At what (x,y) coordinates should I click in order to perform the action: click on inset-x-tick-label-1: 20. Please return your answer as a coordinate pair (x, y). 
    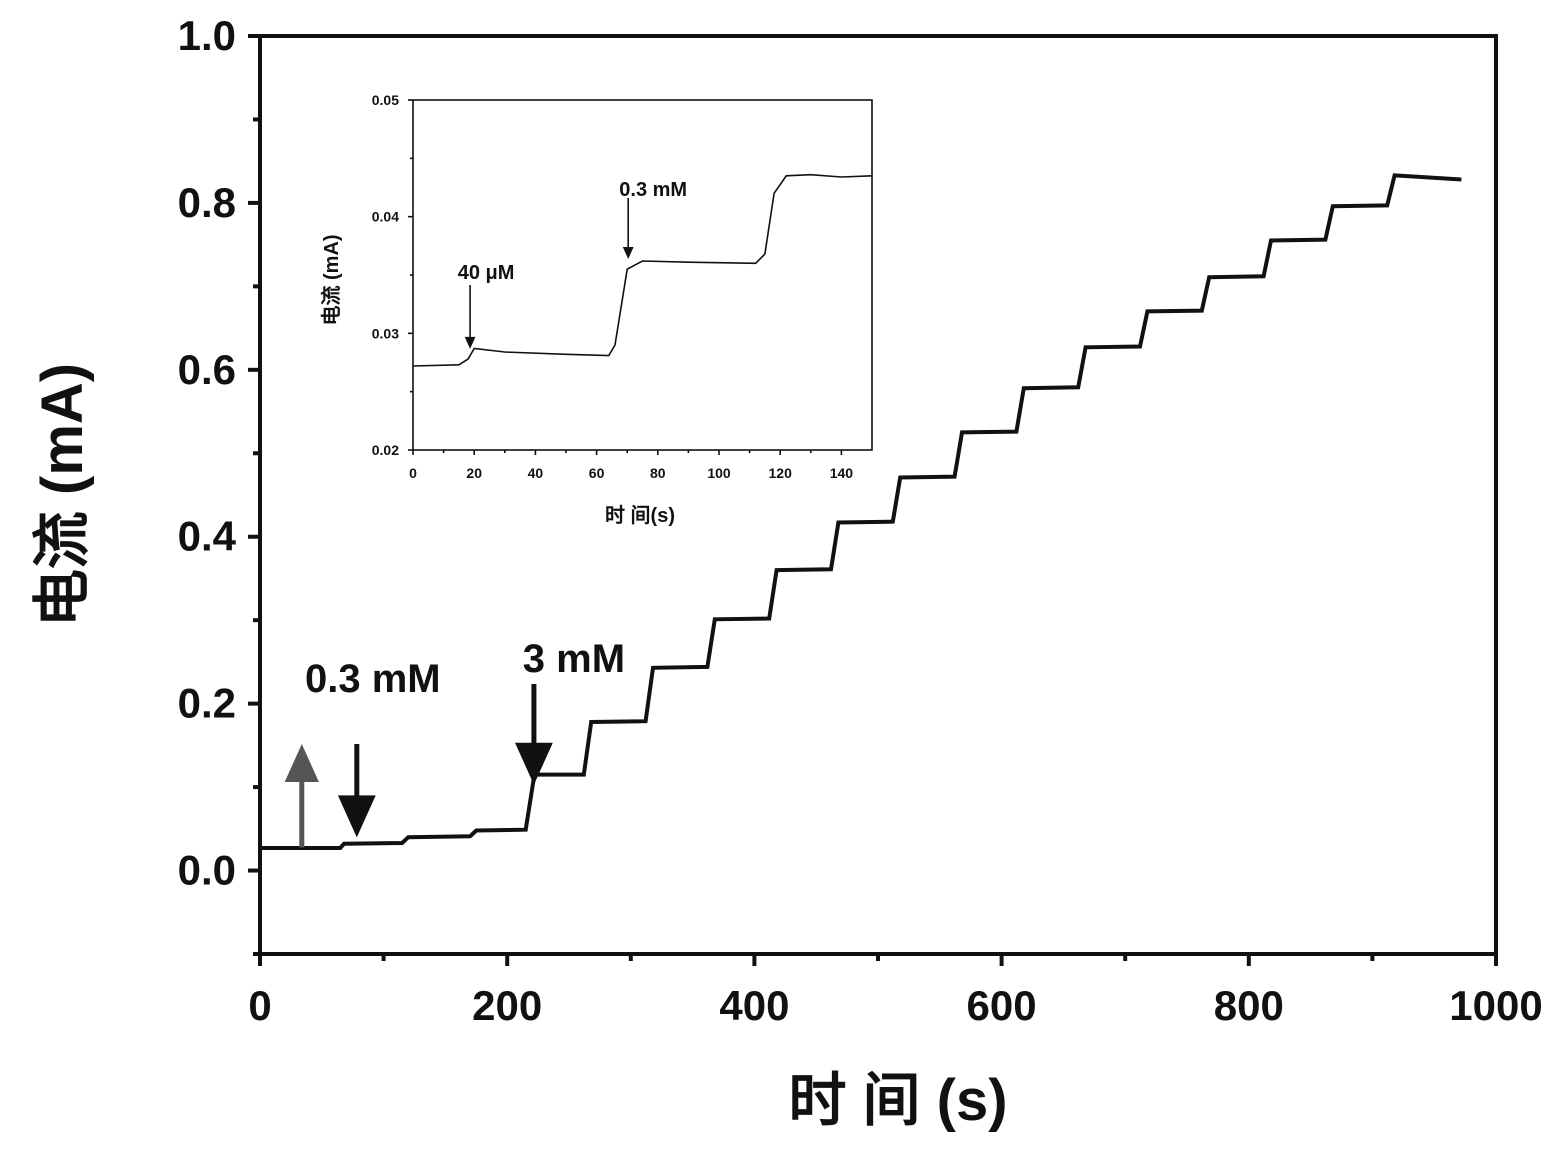
    Looking at the image, I should click on (474, 473).